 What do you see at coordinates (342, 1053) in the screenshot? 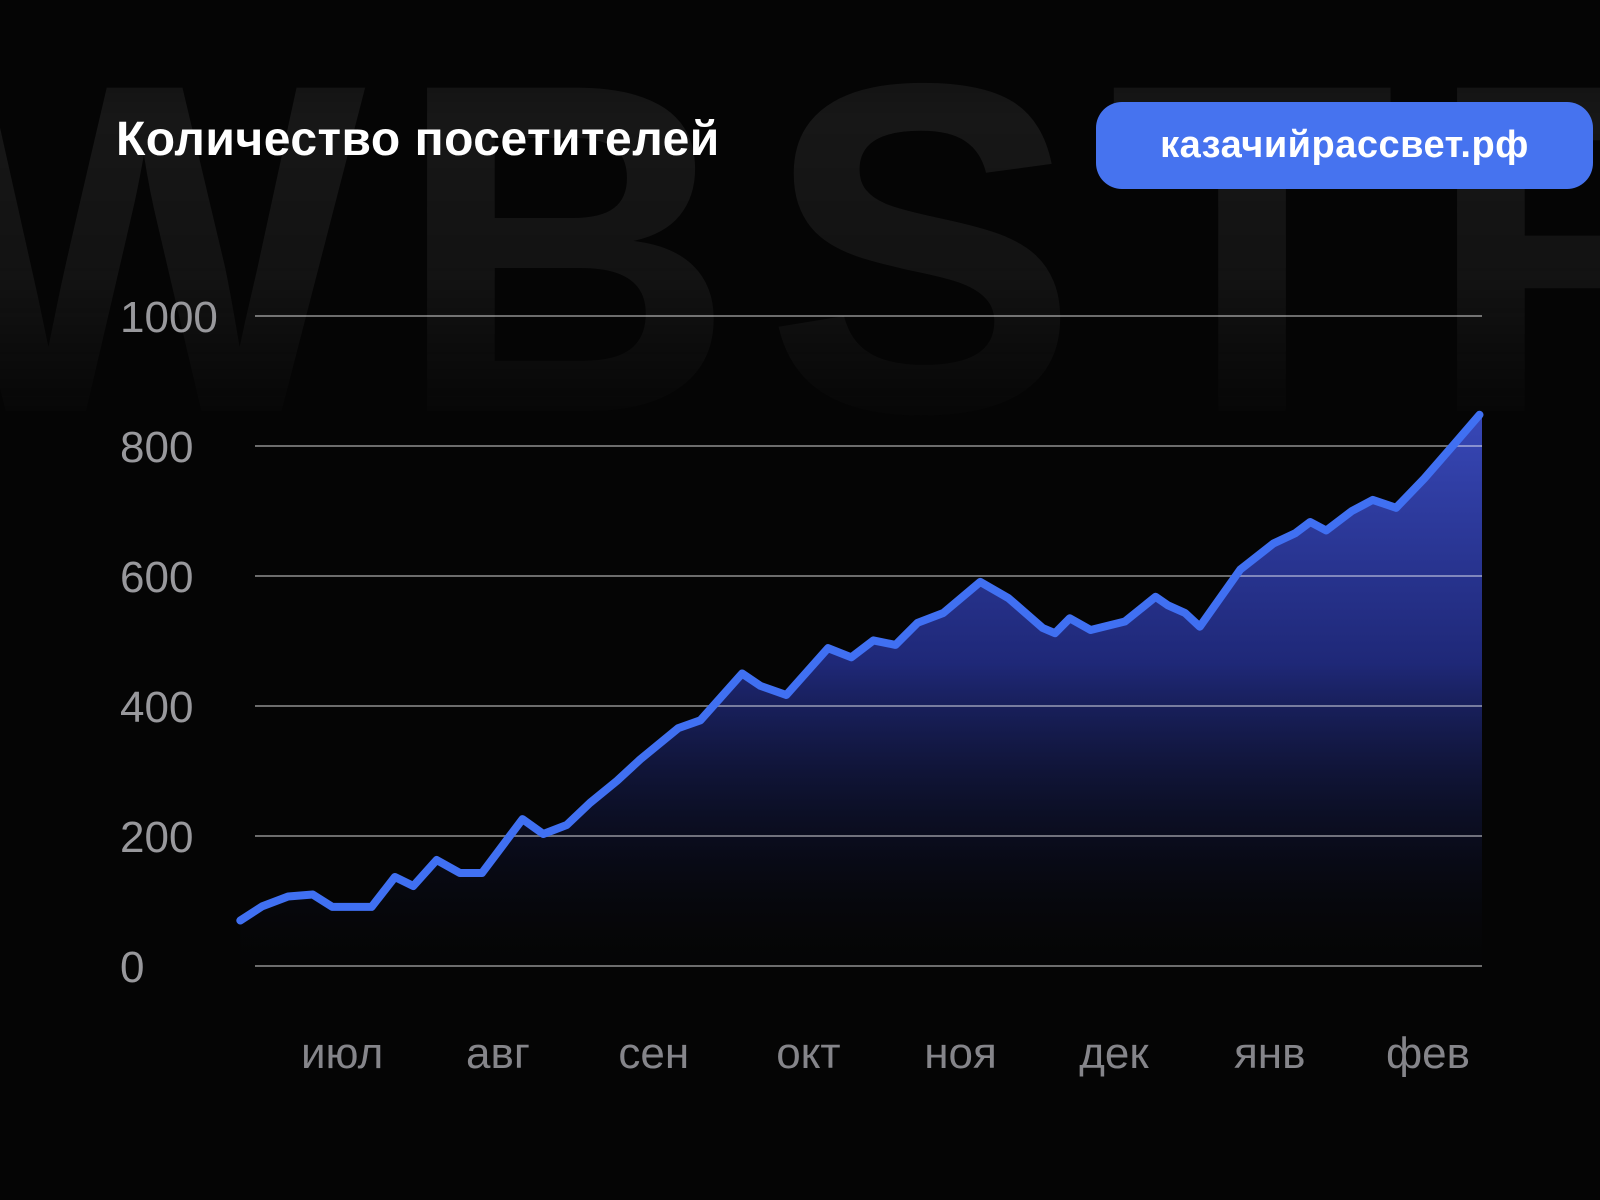
I see `x-tick-label-июл: июл` at bounding box center [342, 1053].